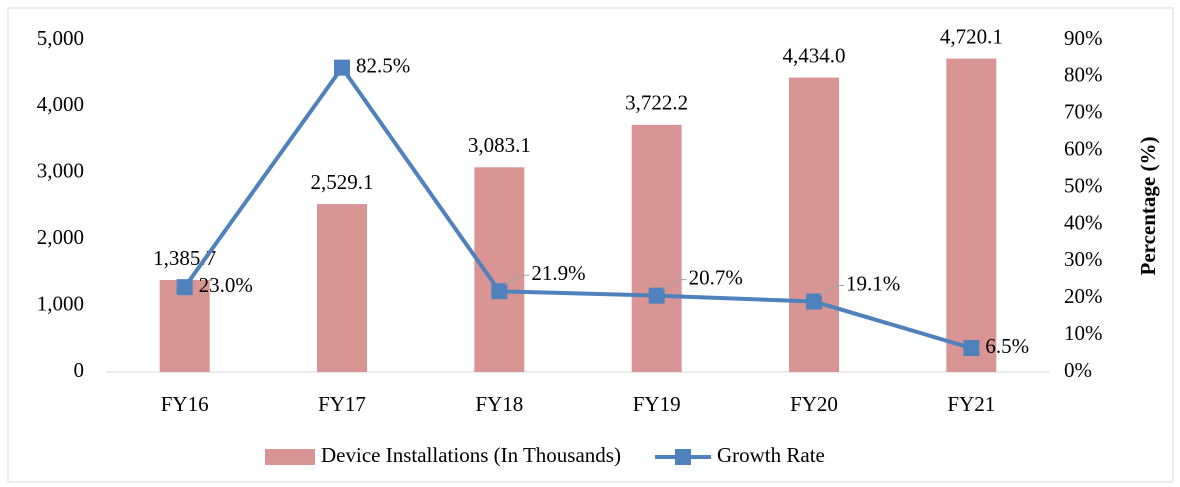 The image size is (1180, 487). What do you see at coordinates (1083, 333) in the screenshot?
I see `y2-tick-label: 10%` at bounding box center [1083, 333].